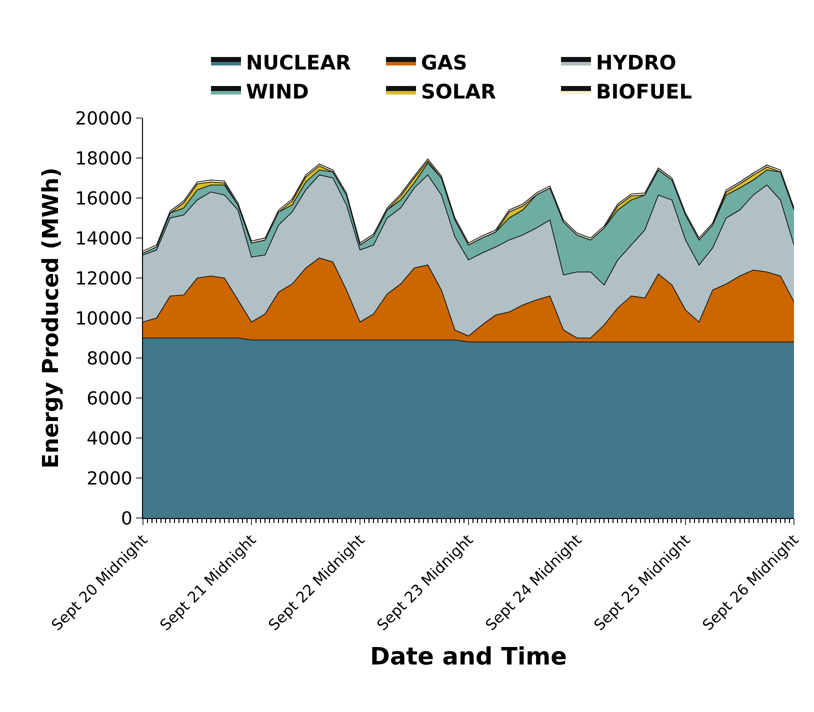 The image size is (814, 712). Describe the element at coordinates (109, 479) in the screenshot. I see `y-tick-label: 2000` at that location.